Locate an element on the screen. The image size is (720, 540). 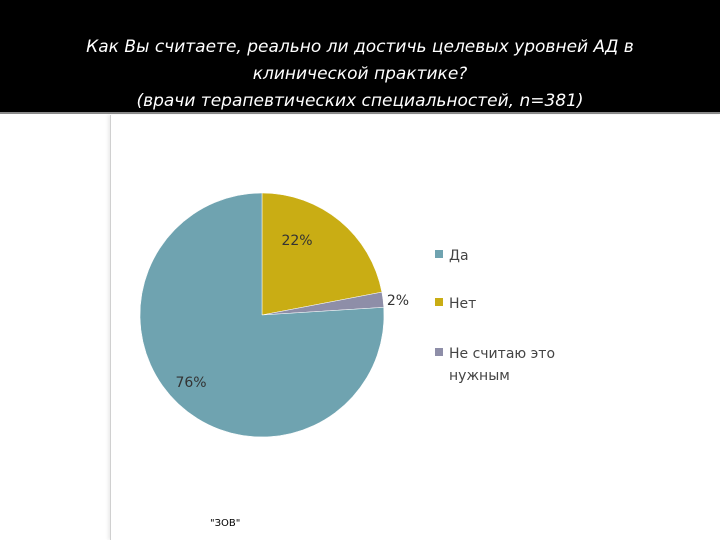
legend-label-3: Не считаю это нужным is located at coordinates (502, 365).